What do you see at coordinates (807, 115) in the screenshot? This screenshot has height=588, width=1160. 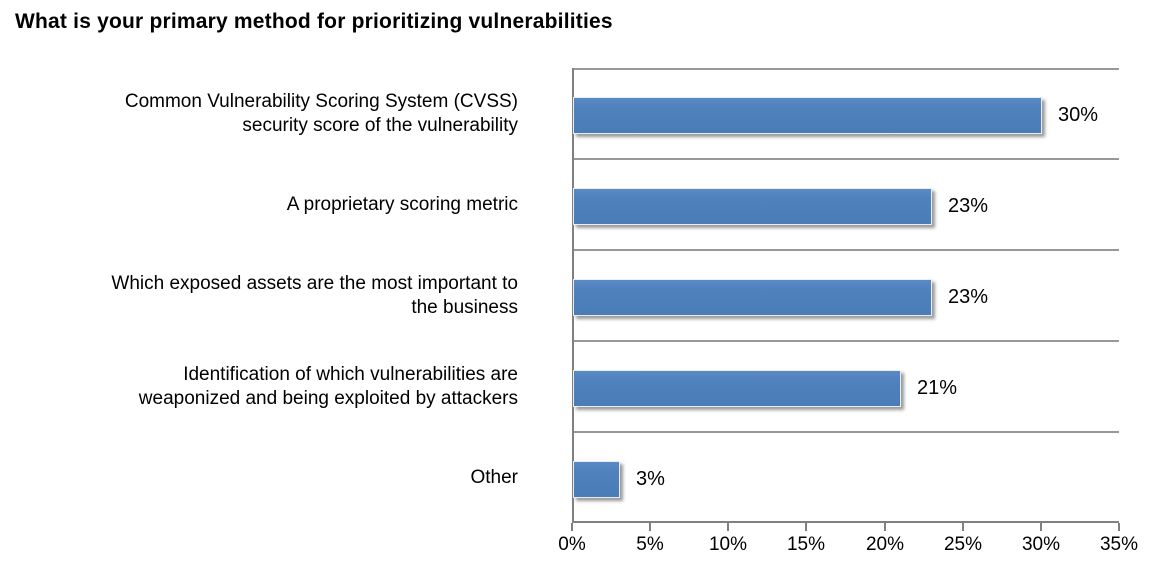 I see `bar-cvss` at bounding box center [807, 115].